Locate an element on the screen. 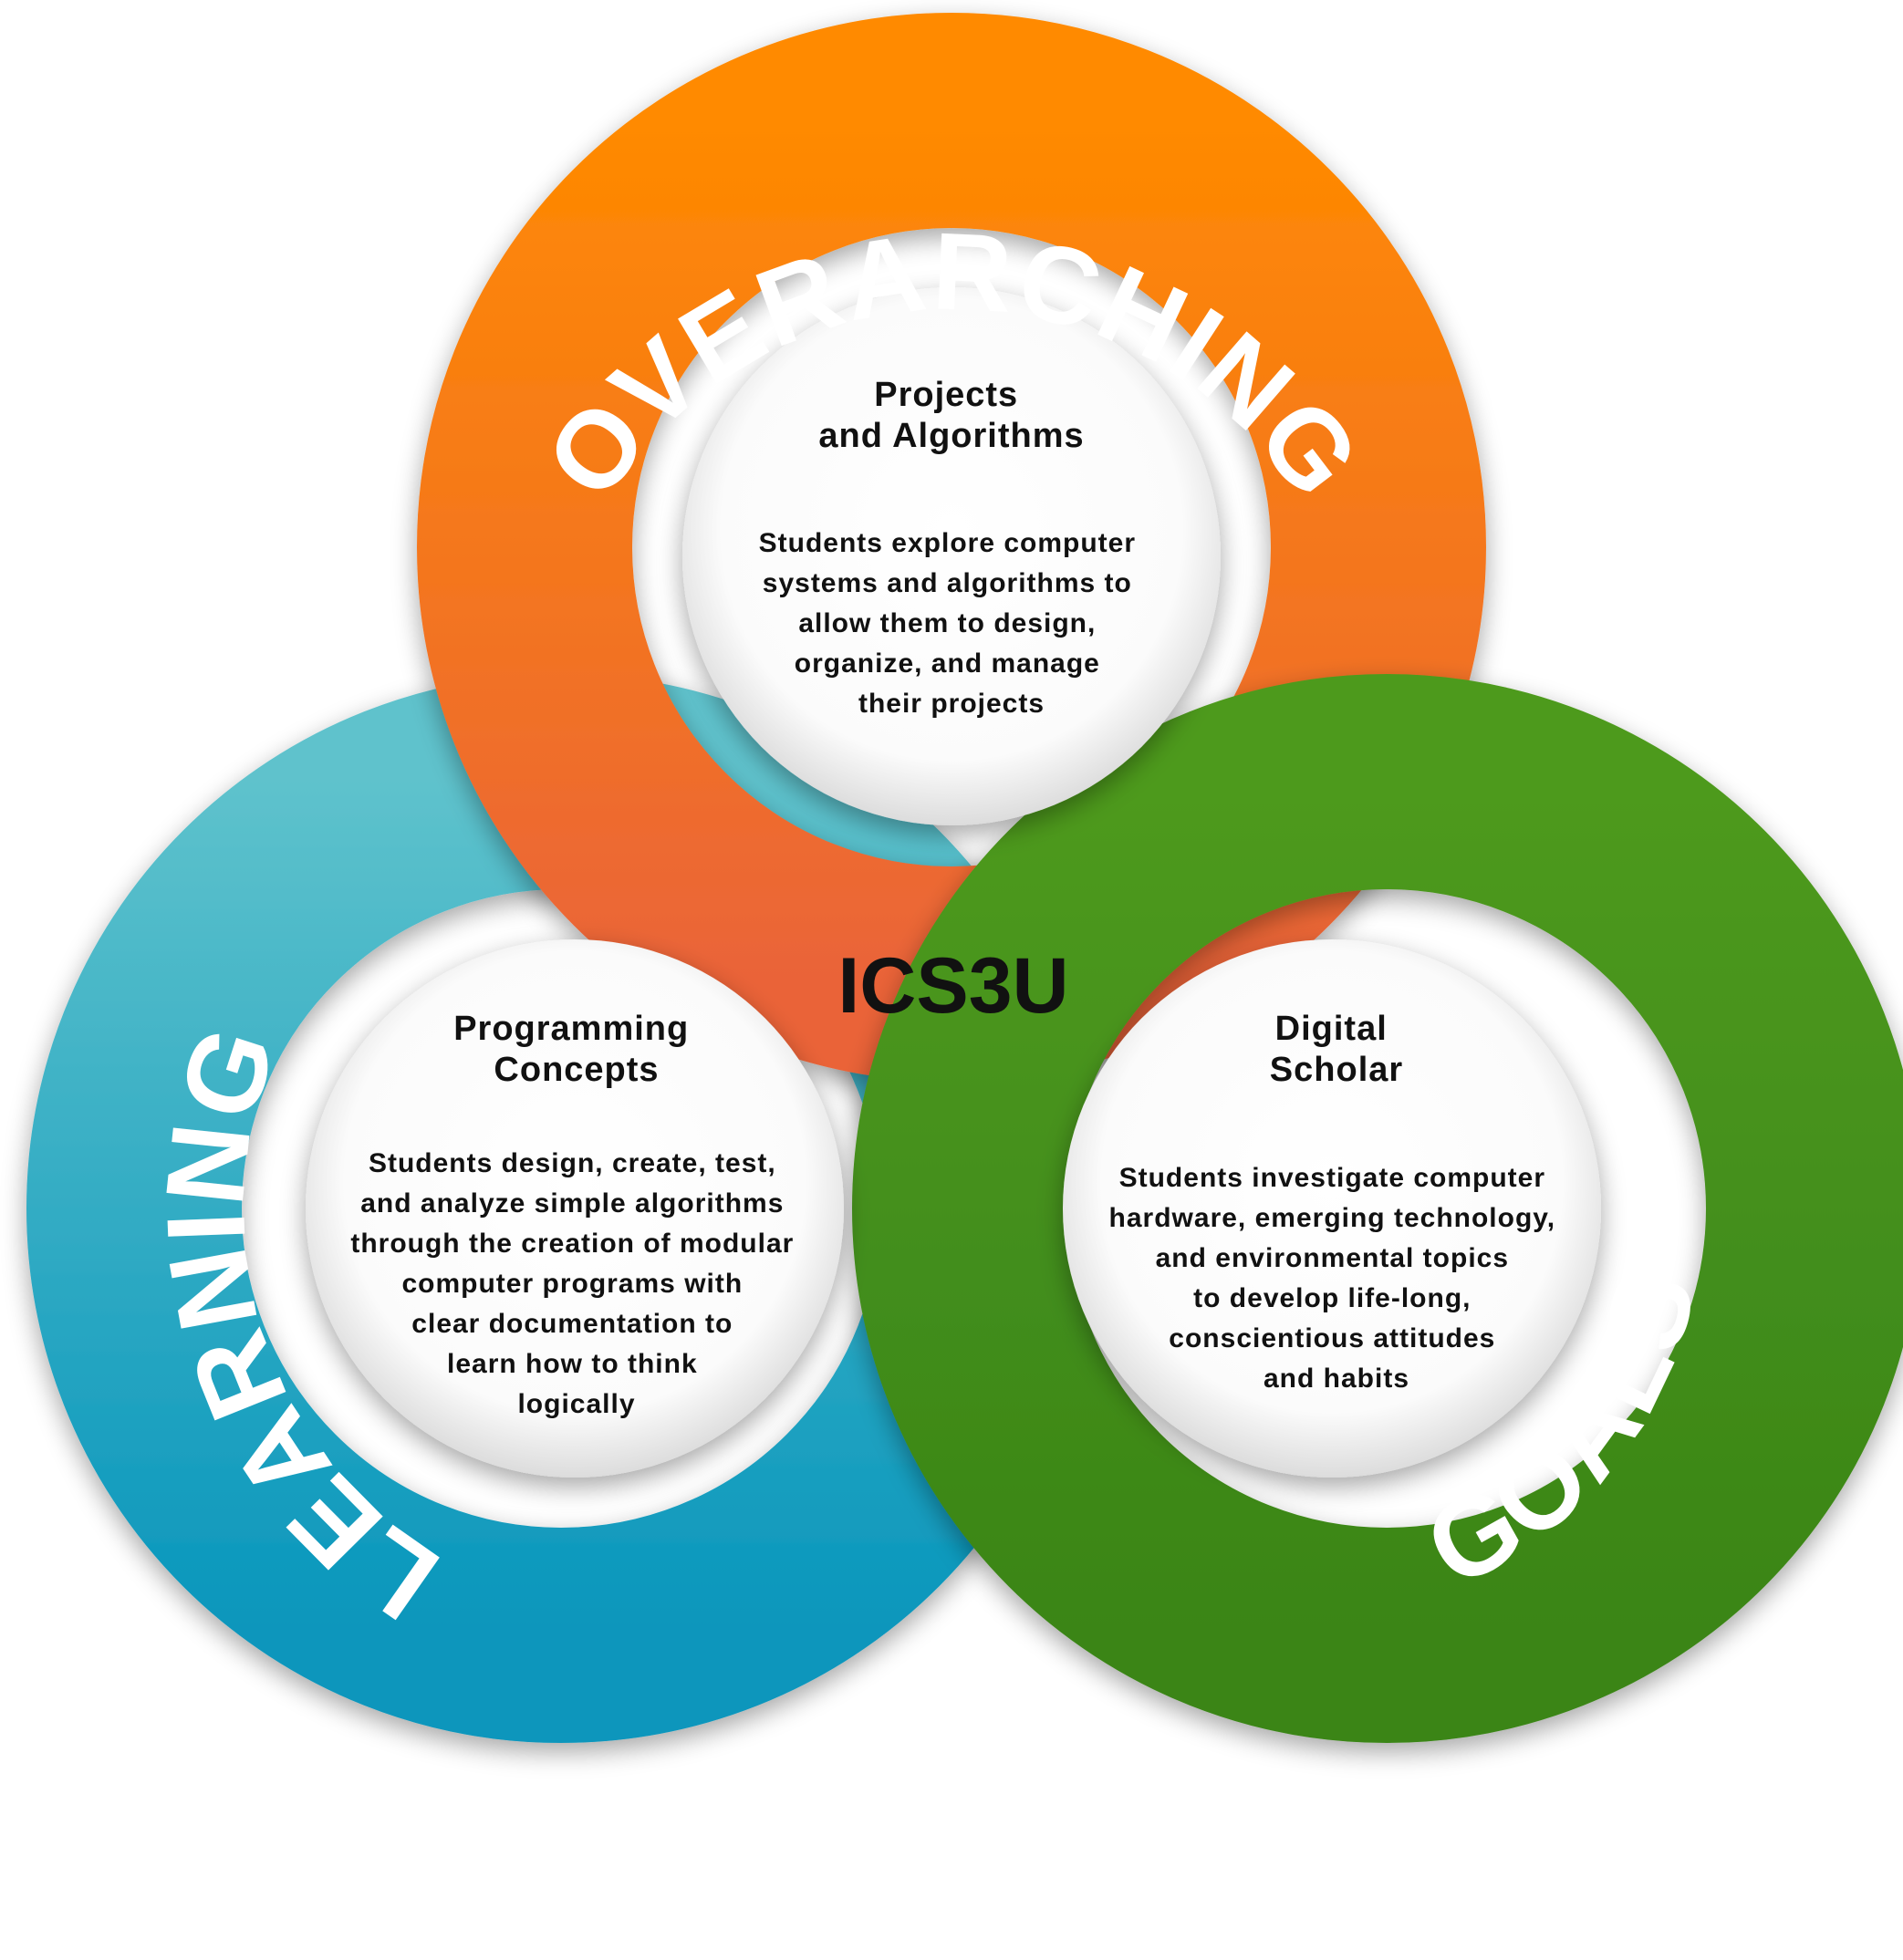 Image resolution: width=1903 pixels, height=1960 pixels. card-top-title: Projects and Algorithms is located at coordinates (951, 416).